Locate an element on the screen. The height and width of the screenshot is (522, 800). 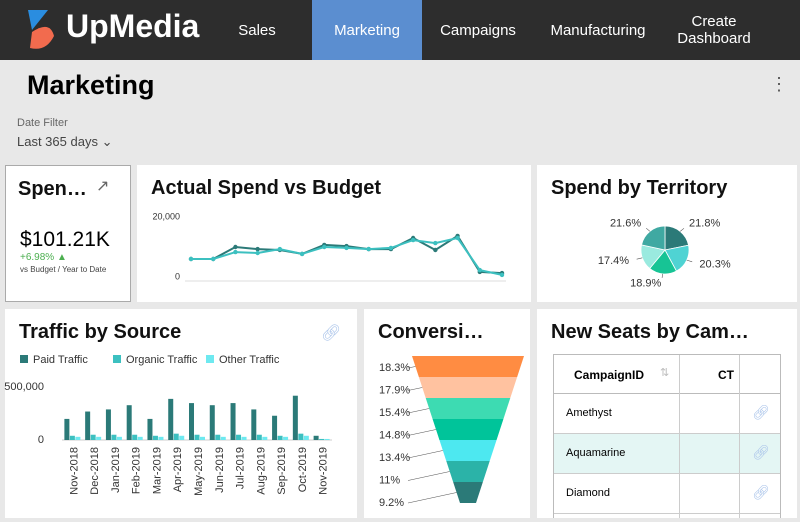
table-header: CampaignID CT ⇅ is located at coordinates (667, 374).